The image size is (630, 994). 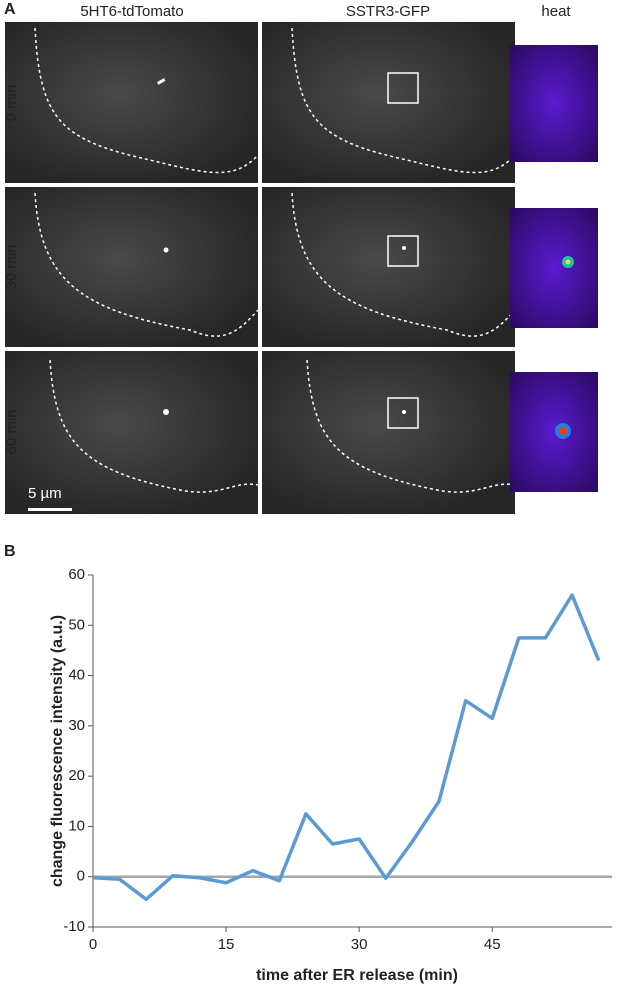 I want to click on y-tick-label: 30, so click(x=76, y=725).